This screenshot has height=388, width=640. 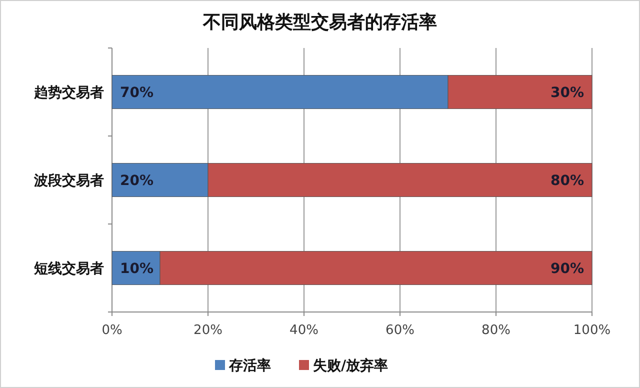 I want to click on y-tick-label: 波段交易者, so click(x=68, y=180).